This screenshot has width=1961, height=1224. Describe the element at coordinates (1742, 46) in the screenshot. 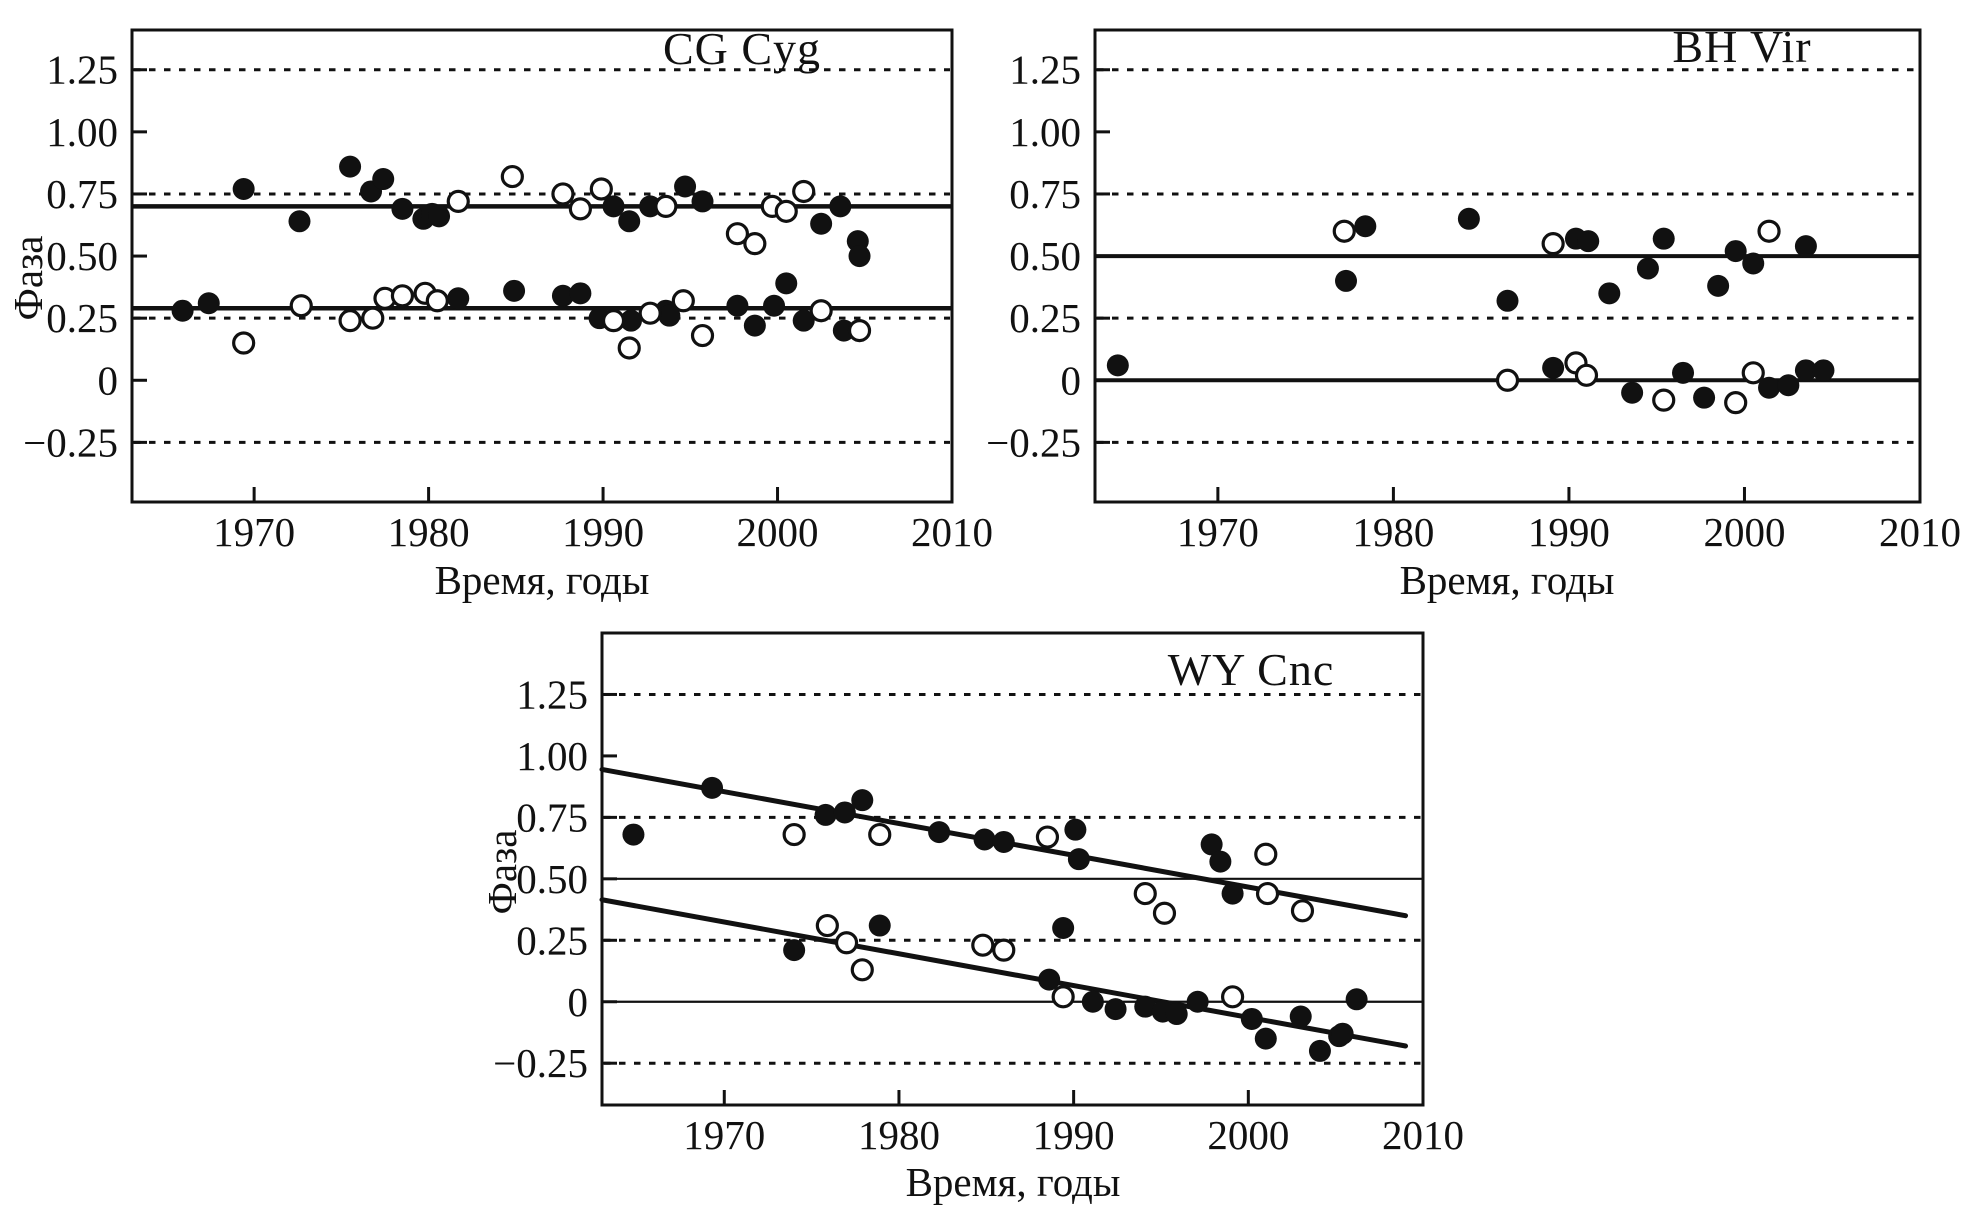

I see `chart-title-bh-vir: BH Vir` at that location.